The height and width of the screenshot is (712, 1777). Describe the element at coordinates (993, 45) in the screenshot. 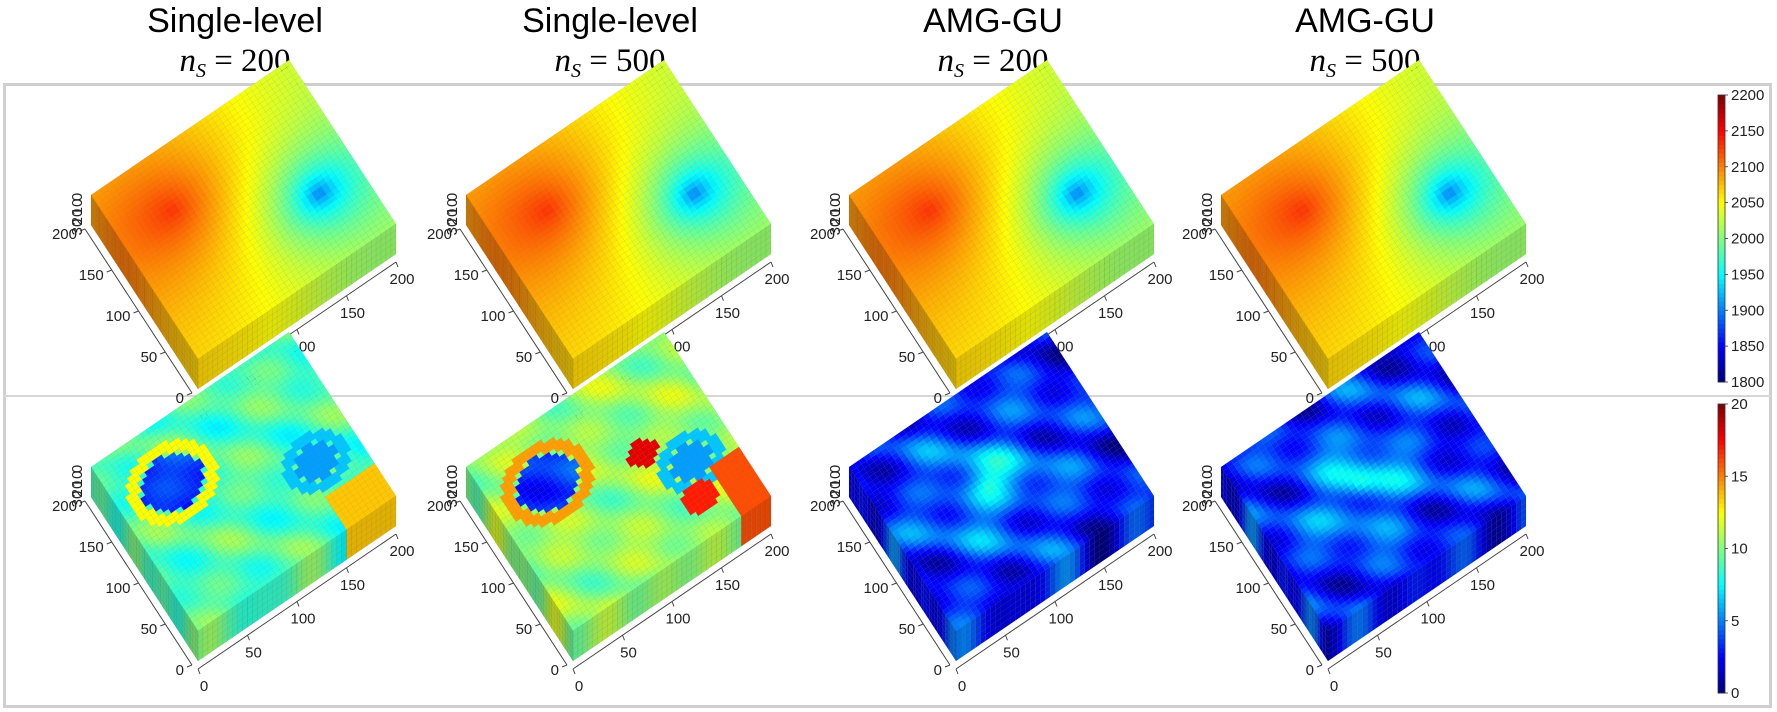

I see `column-title-3: AMG-GU nS = 200` at that location.